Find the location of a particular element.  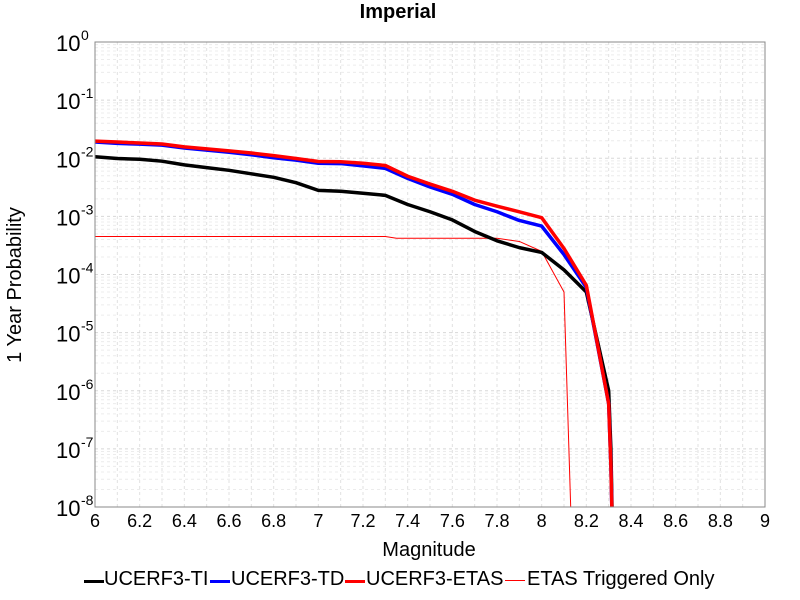

x-tick-label: 7 is located at coordinates (318, 521).